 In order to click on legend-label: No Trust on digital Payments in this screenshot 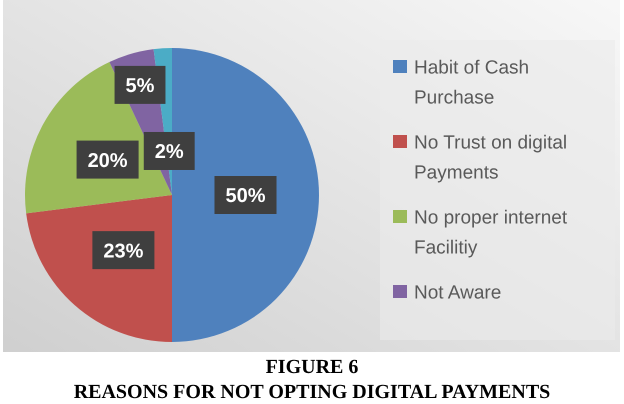, I will do `click(491, 158)`.